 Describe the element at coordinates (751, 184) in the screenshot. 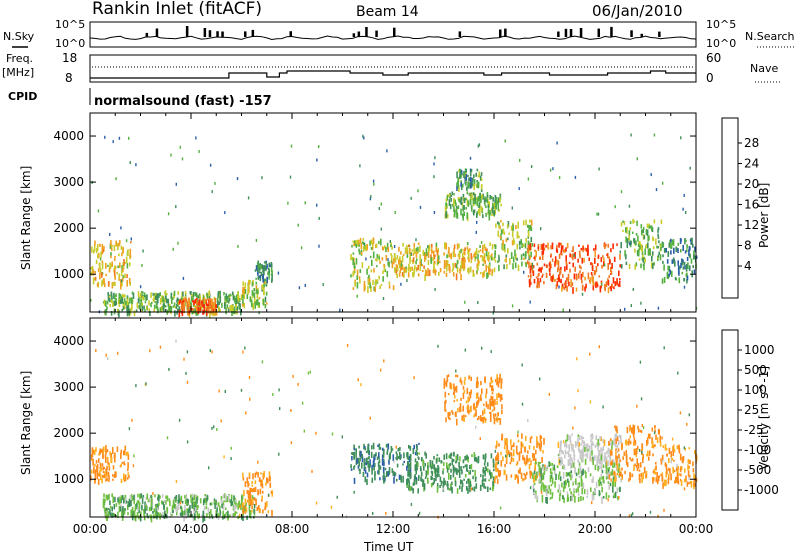

I see `colorbar-tick-label: 20` at that location.